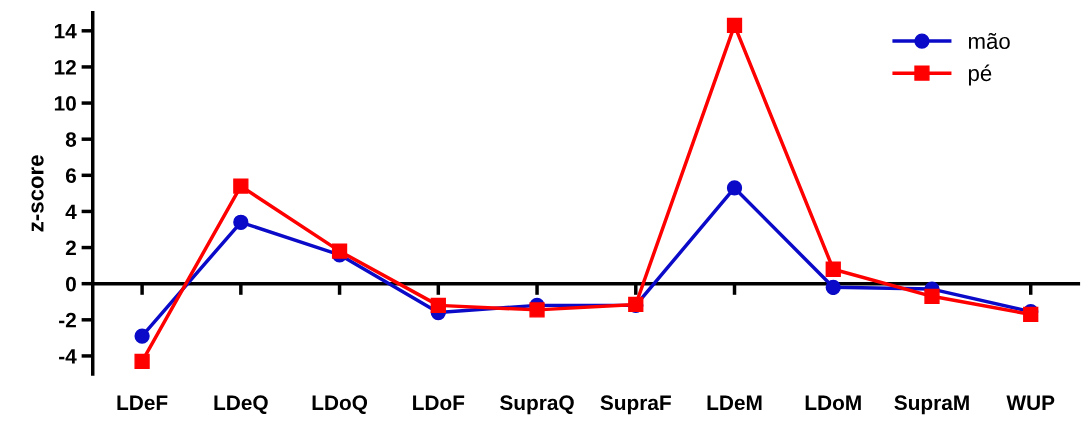  What do you see at coordinates (67, 320) in the screenshot?
I see `y-tick-label: -2` at bounding box center [67, 320].